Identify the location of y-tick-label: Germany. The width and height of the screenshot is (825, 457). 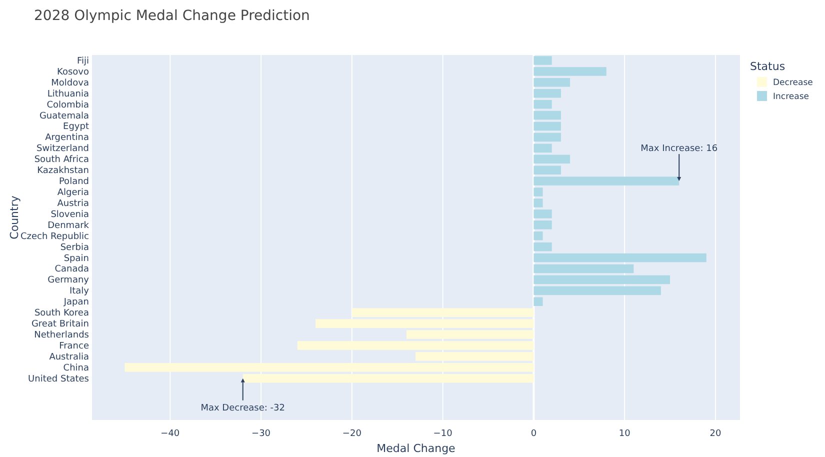
(69, 281).